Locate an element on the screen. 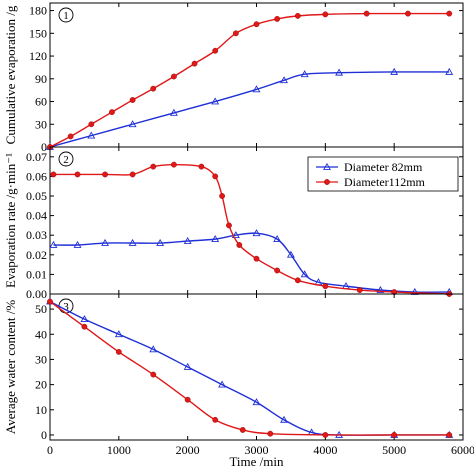 Image resolution: width=474 pixels, height=467 pixels. y-tick-label: 0.04 is located at coordinates (36, 216).